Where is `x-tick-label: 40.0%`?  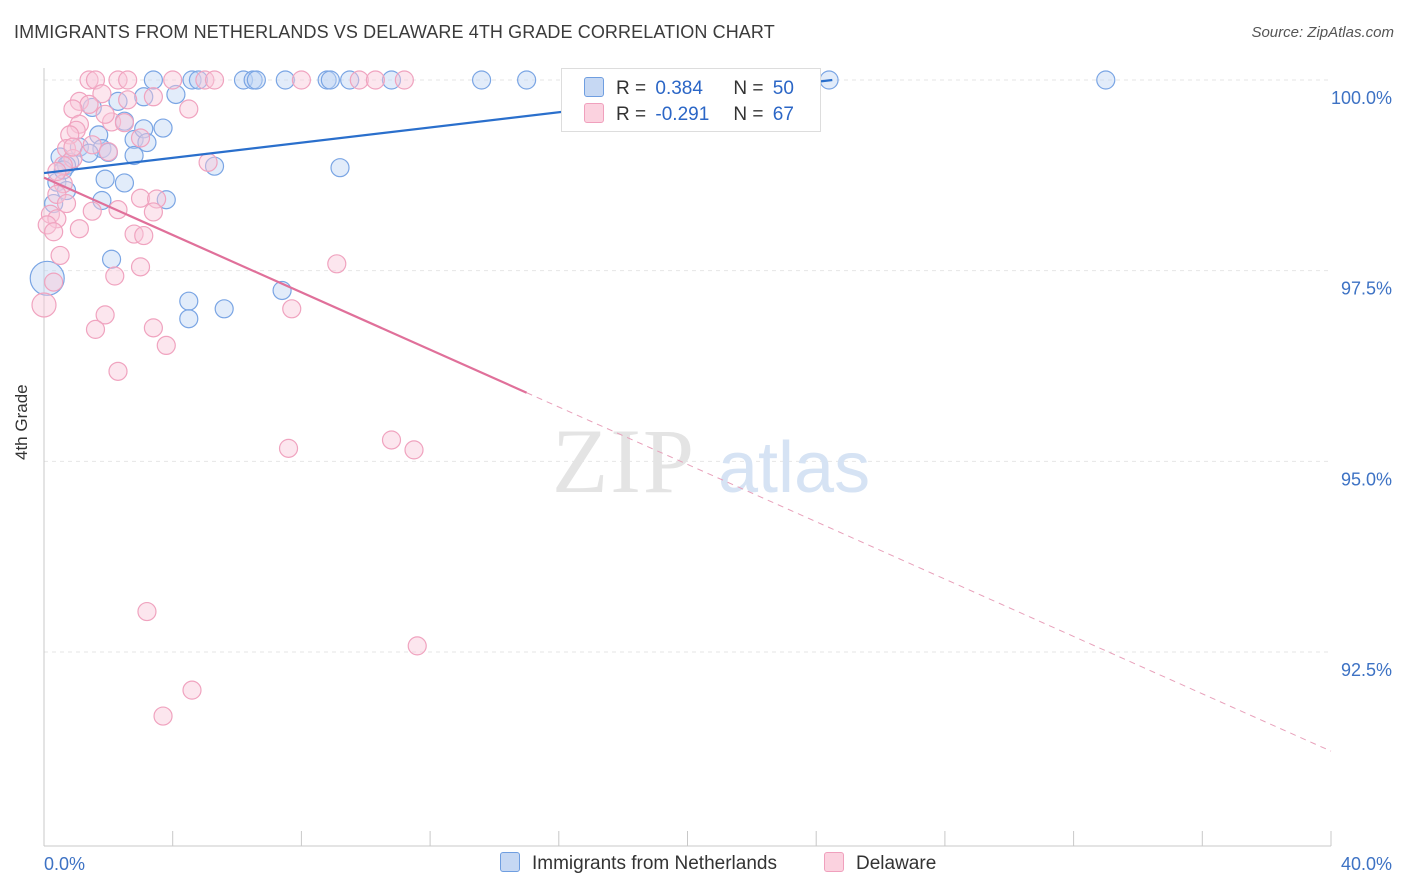
x-tick-label: 40.0% is located at coordinates (1366, 864).